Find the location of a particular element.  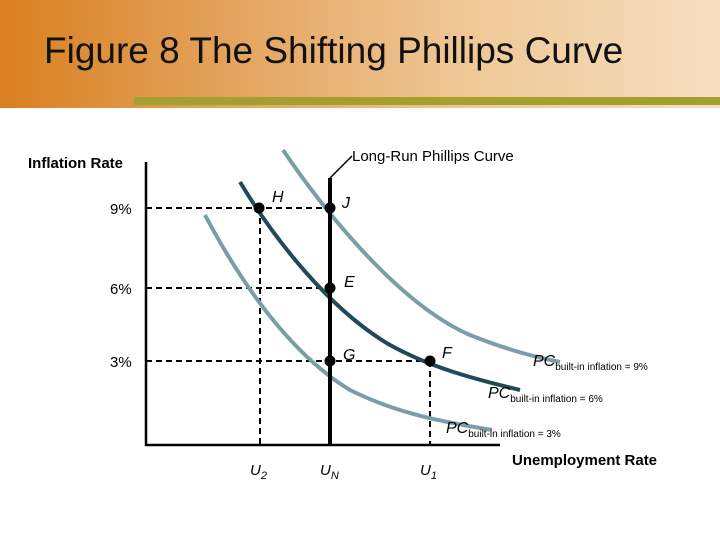

x-tick-u1: U1 is located at coordinates (428, 472).